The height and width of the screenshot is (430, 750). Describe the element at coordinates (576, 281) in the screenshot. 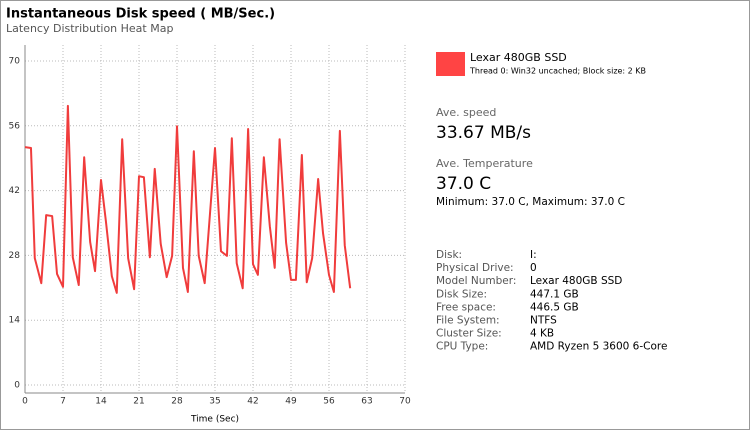

I see `info-value: Lexar 480GB SSD` at that location.